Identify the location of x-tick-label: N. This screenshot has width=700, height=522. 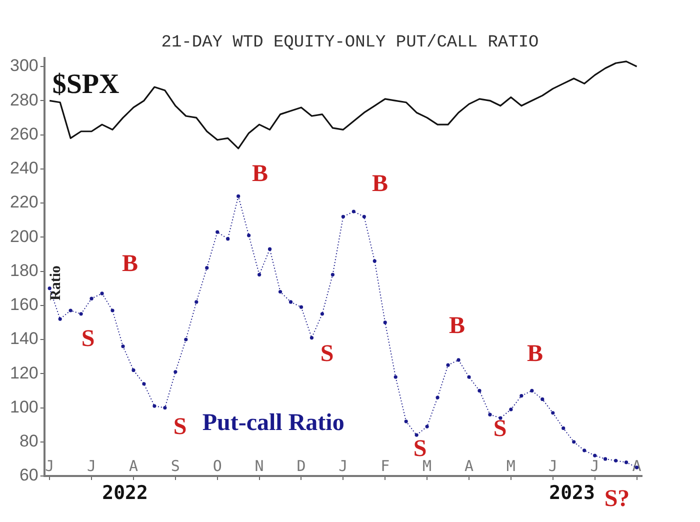
(259, 465).